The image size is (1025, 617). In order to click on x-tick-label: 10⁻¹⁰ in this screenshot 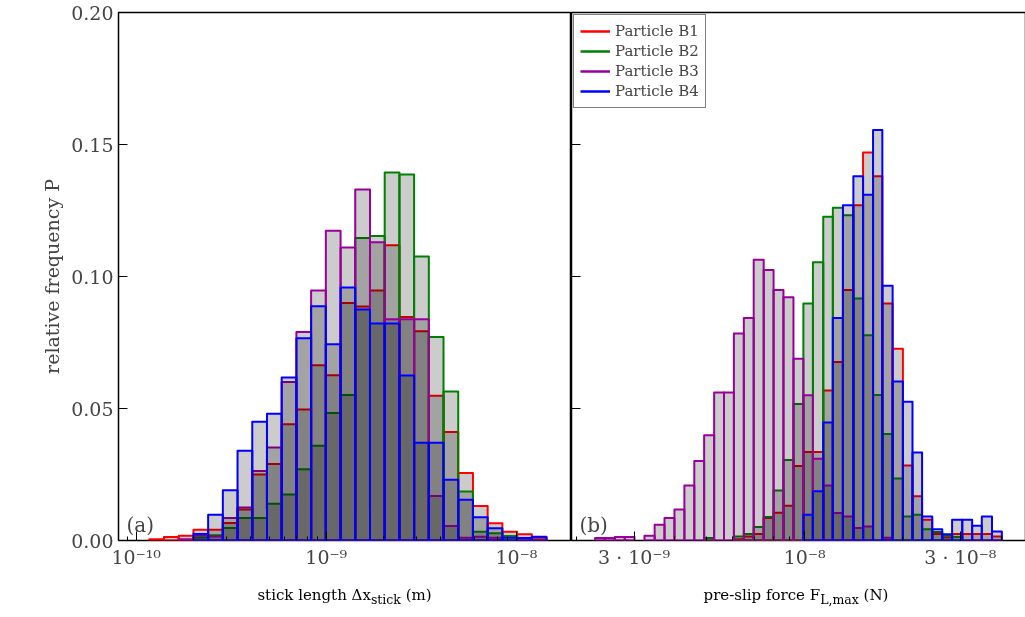, I will do `click(136, 556)`.